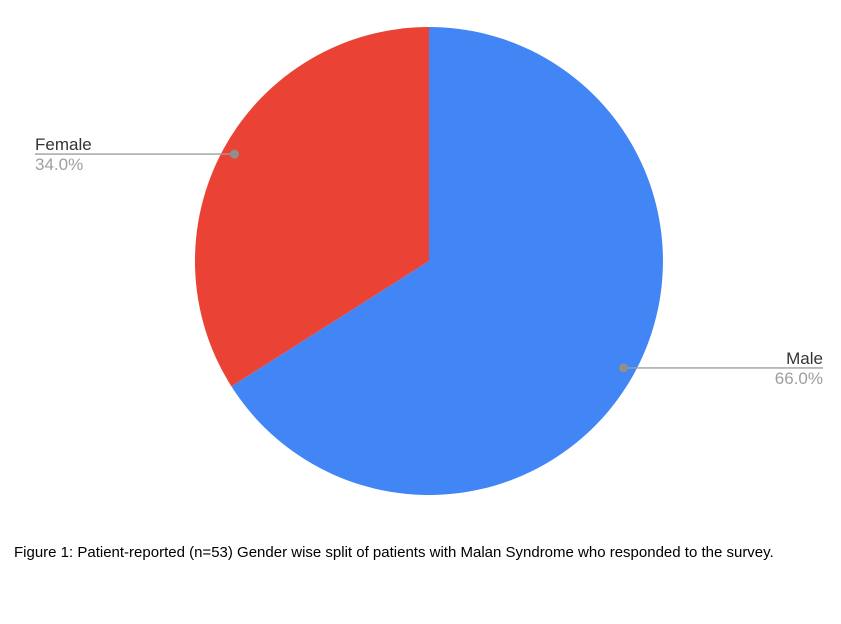 The height and width of the screenshot is (624, 841). What do you see at coordinates (63, 144) in the screenshot?
I see `female-slice-label: Female` at bounding box center [63, 144].